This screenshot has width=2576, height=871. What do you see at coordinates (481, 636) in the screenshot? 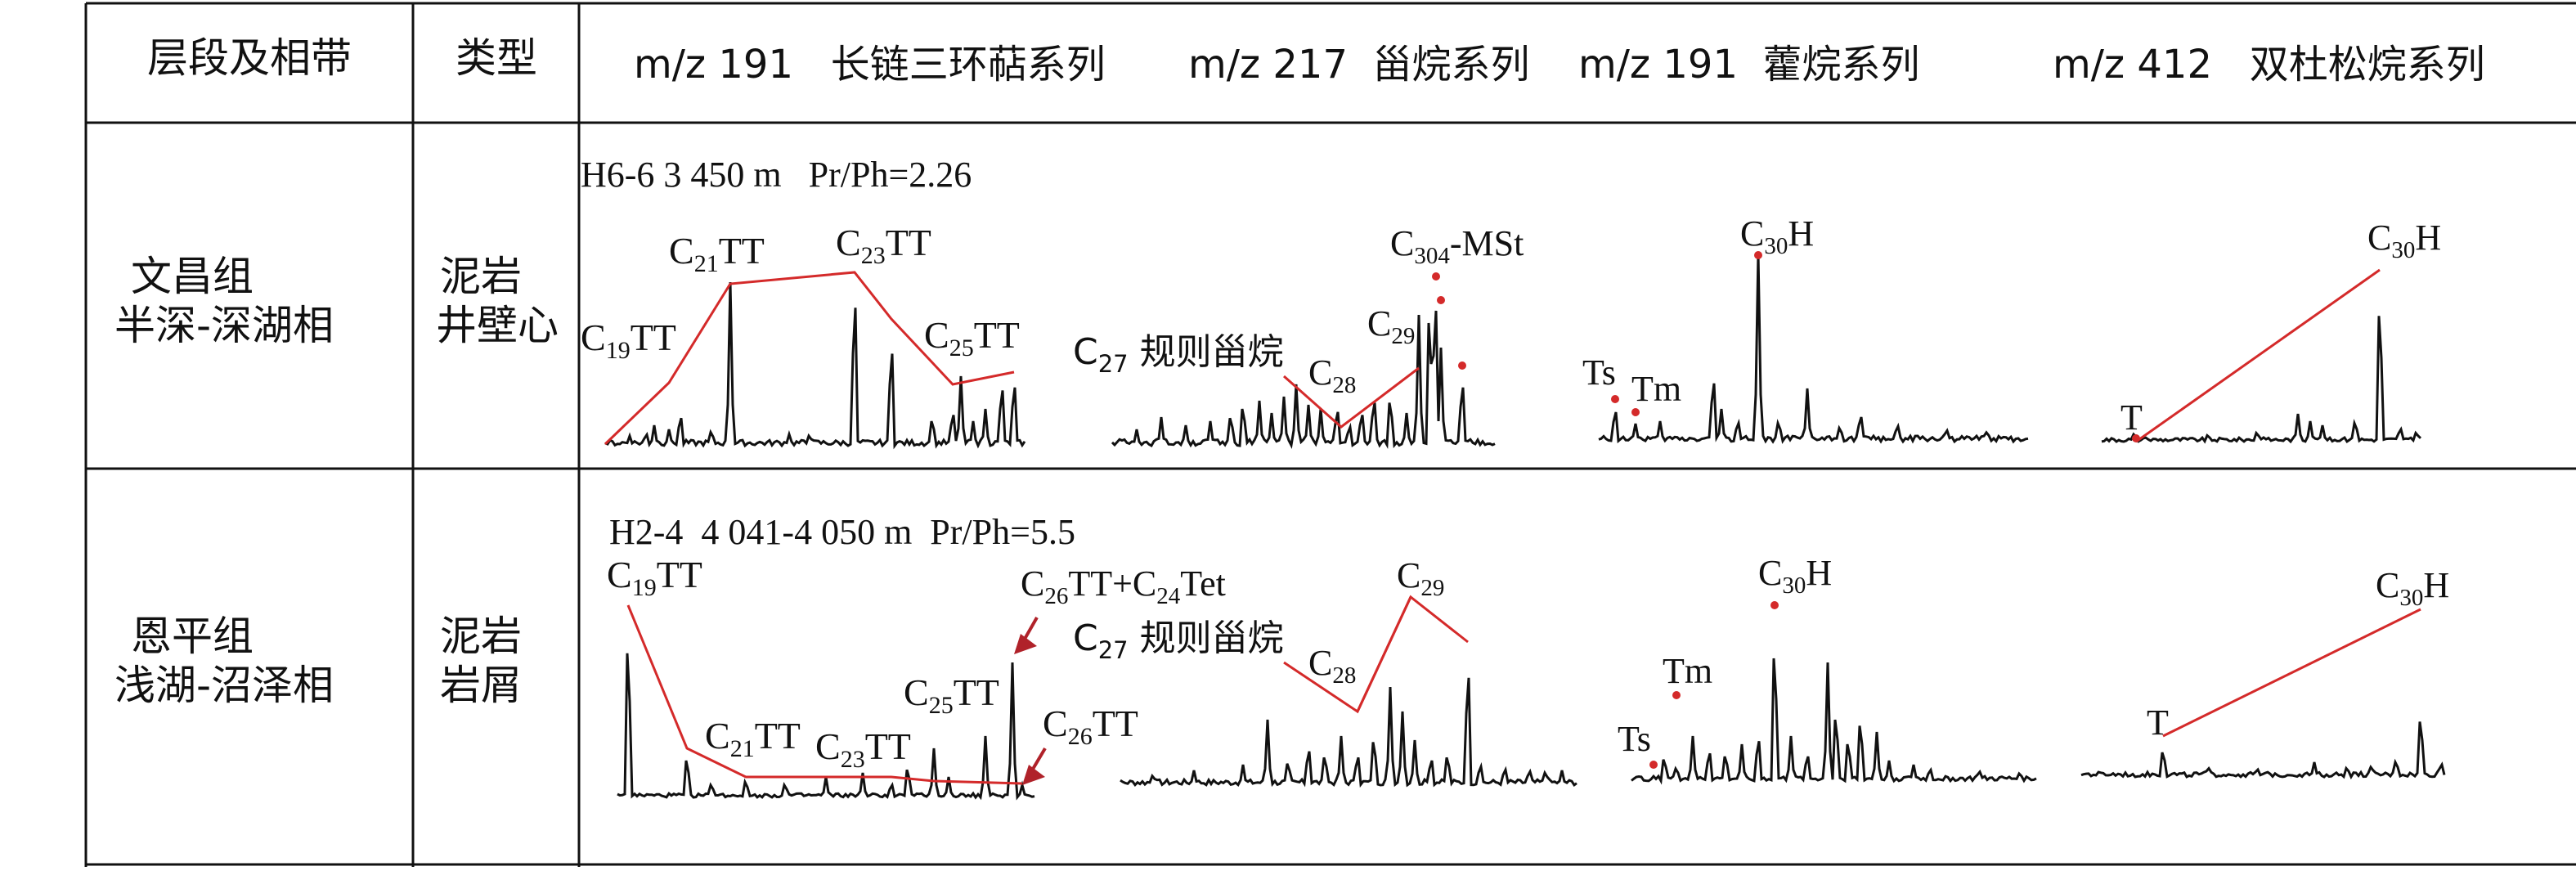
I see `row2-type-line1: 泥岩` at bounding box center [481, 636].